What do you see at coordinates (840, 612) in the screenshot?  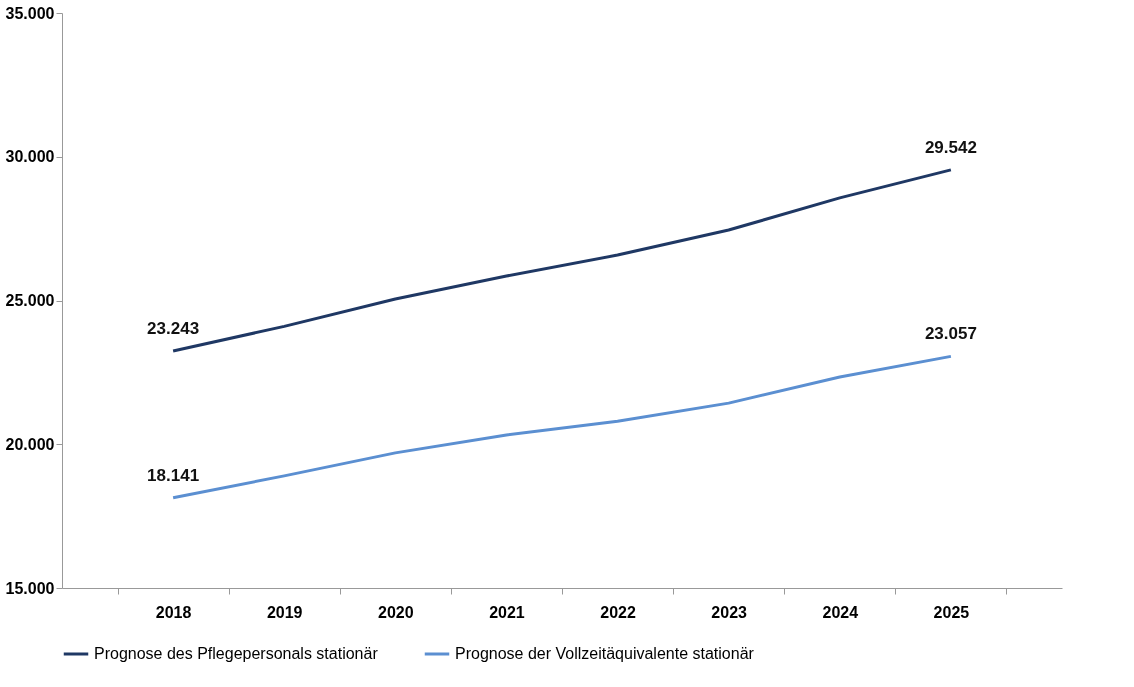 I see `x-tick-label: 2024` at bounding box center [840, 612].